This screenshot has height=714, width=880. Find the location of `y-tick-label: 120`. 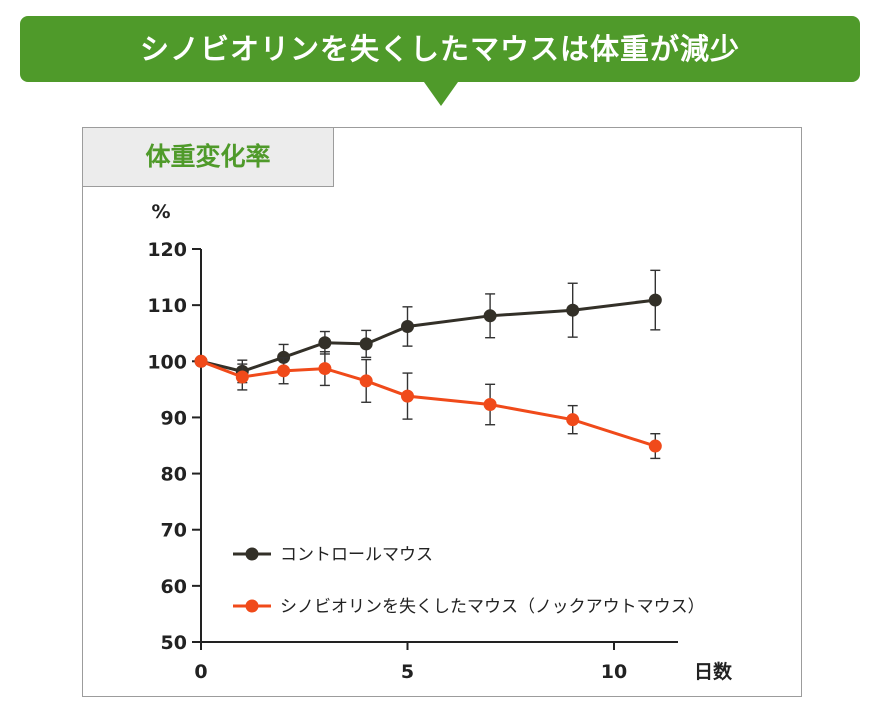

y-tick-label: 120 is located at coordinates (167, 250).